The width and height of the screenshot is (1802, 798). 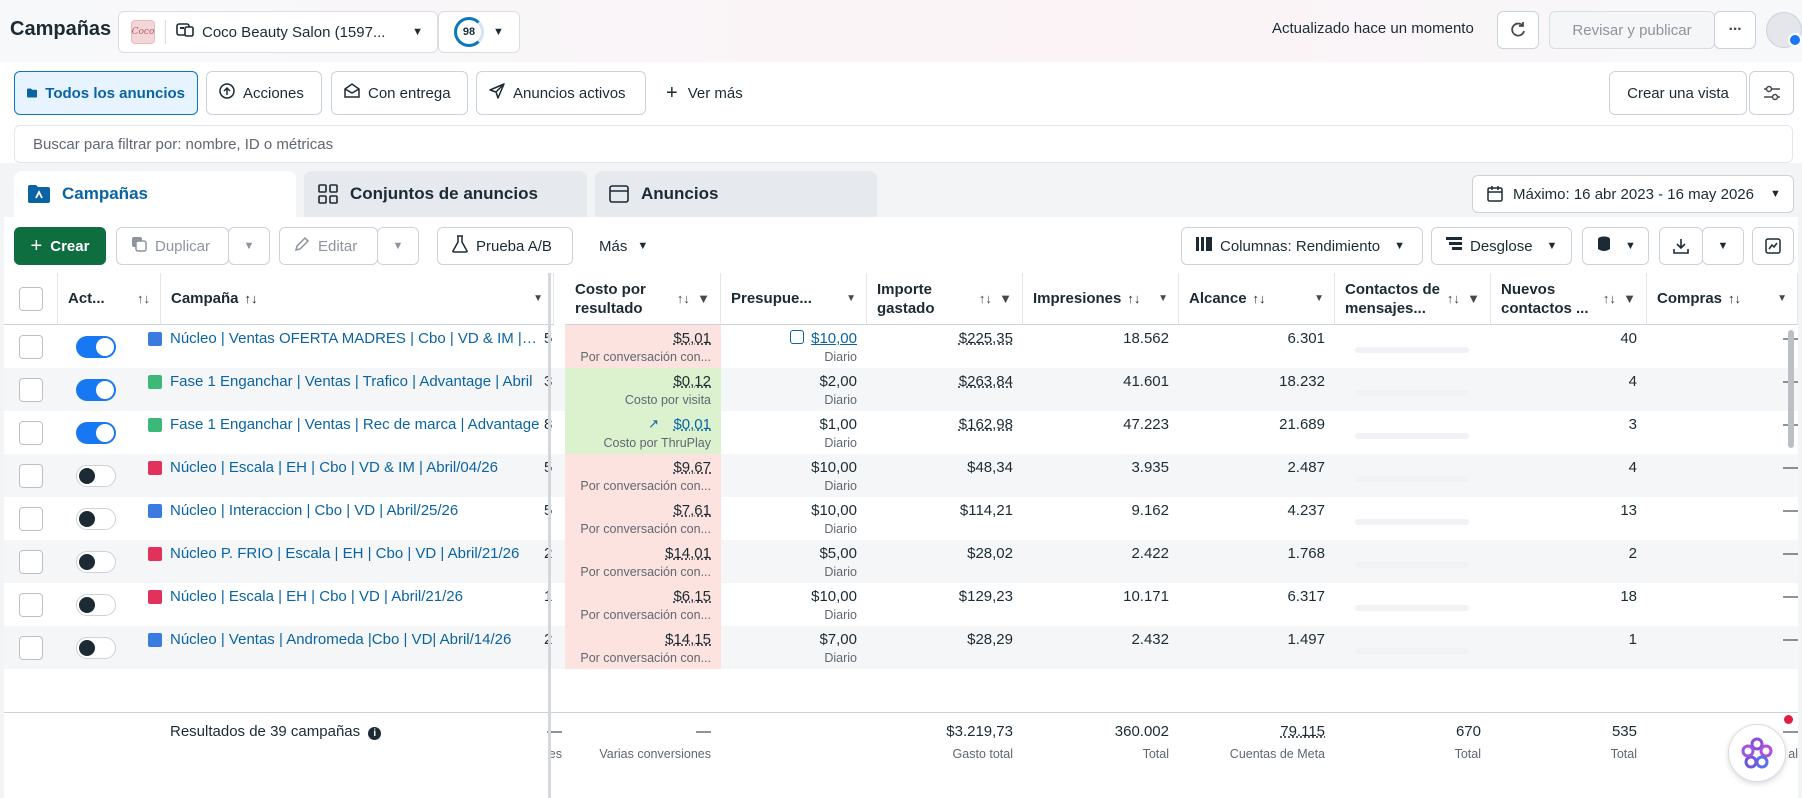 What do you see at coordinates (1412, 608) in the screenshot?
I see `loading-placeholder` at bounding box center [1412, 608].